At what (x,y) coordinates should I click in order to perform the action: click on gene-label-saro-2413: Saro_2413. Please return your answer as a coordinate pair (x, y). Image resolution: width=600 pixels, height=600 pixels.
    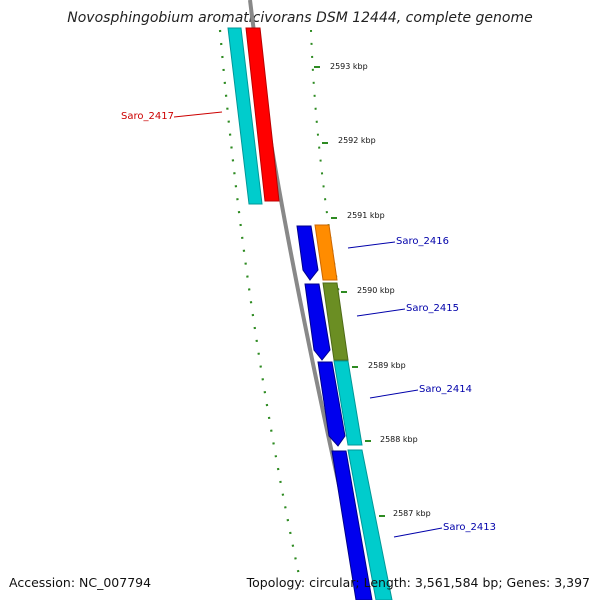
    Looking at the image, I should click on (444, 530).